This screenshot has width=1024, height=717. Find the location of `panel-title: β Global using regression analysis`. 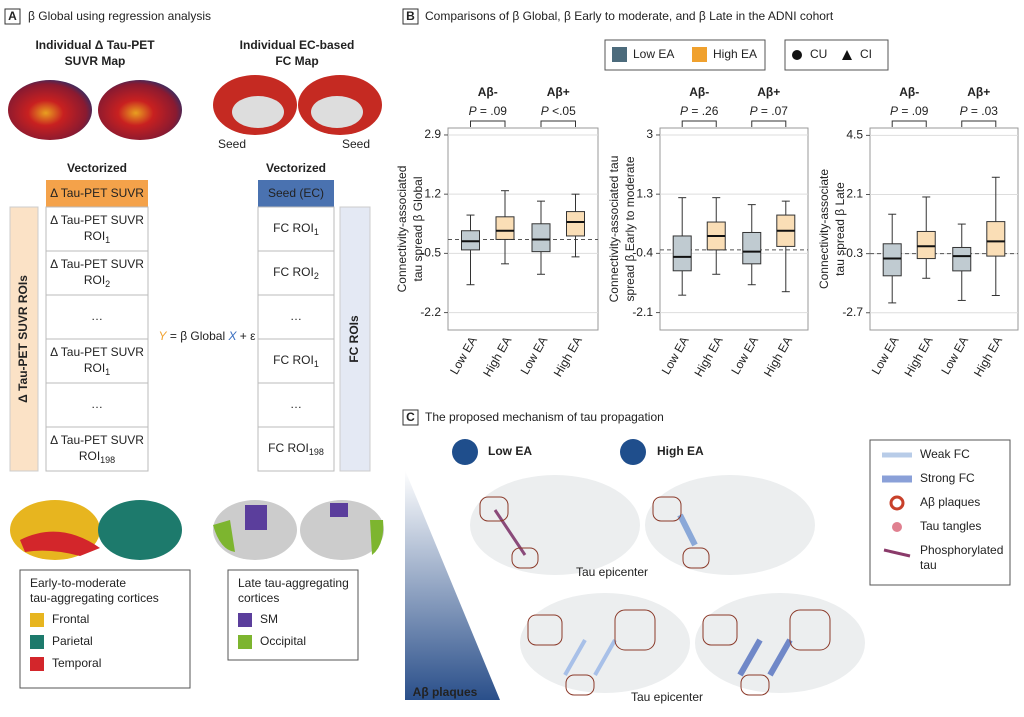

panel-title: β Global using regression analysis is located at coordinates (119, 16).